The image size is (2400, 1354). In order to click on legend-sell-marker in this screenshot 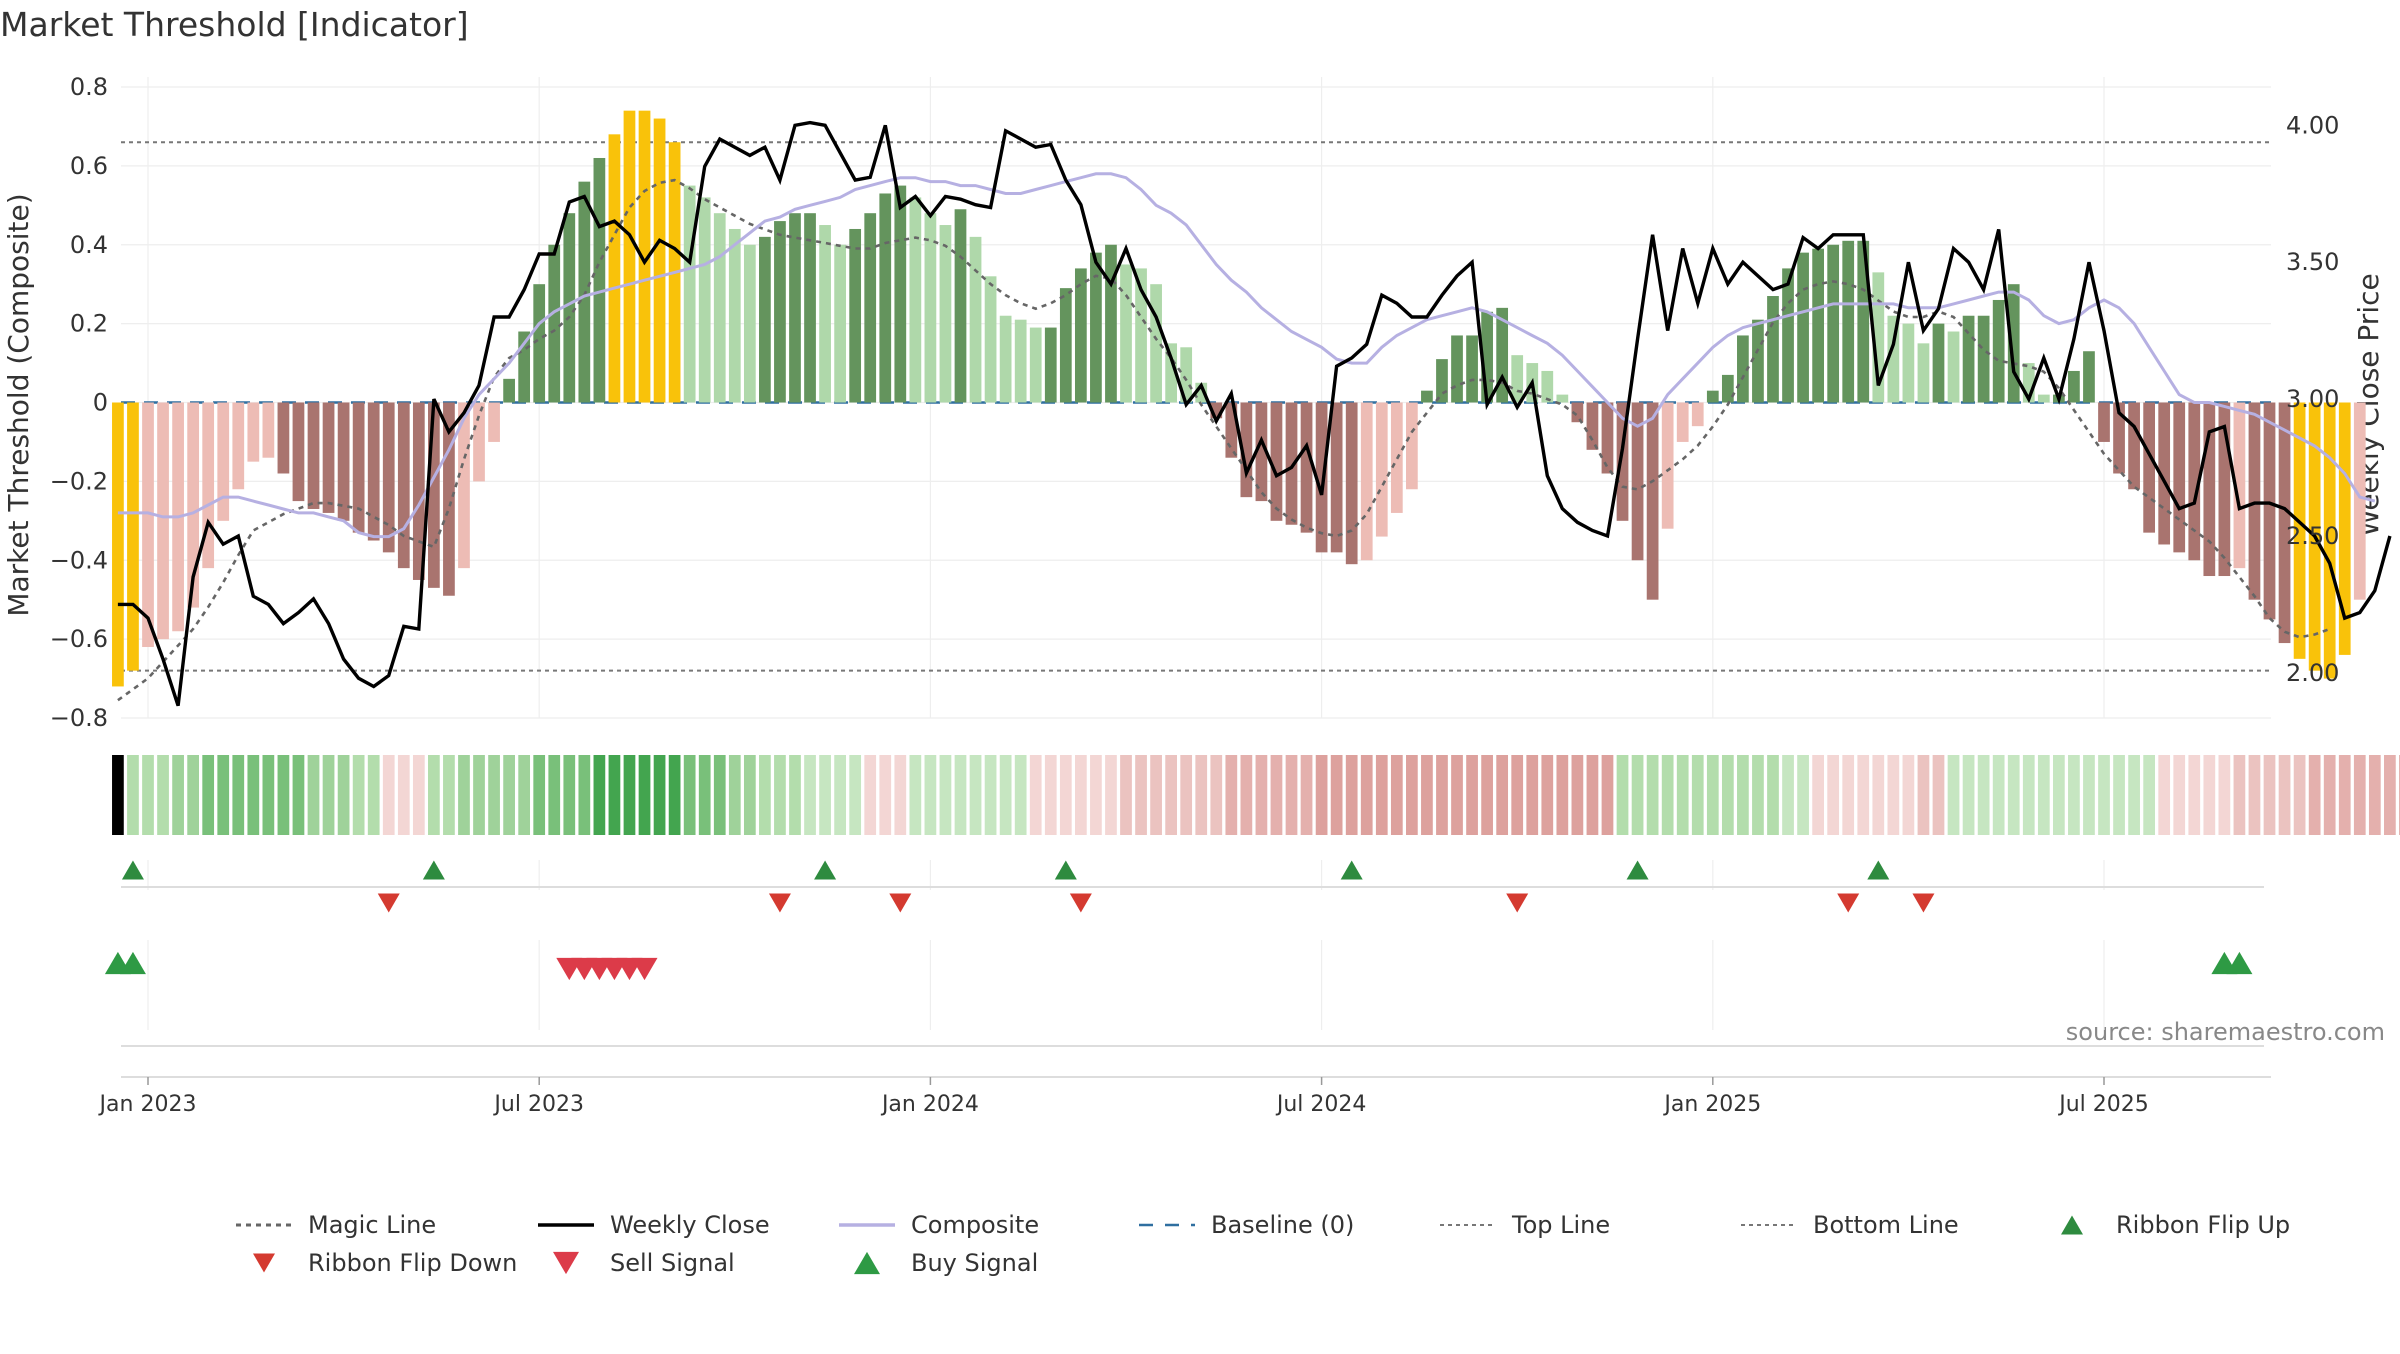, I will do `click(566, 1263)`.